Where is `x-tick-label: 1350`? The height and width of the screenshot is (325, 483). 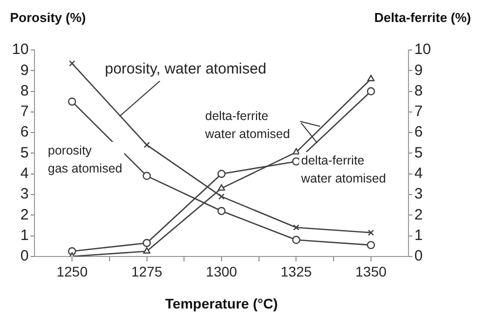
x-tick-label: 1350 is located at coordinates (371, 272).